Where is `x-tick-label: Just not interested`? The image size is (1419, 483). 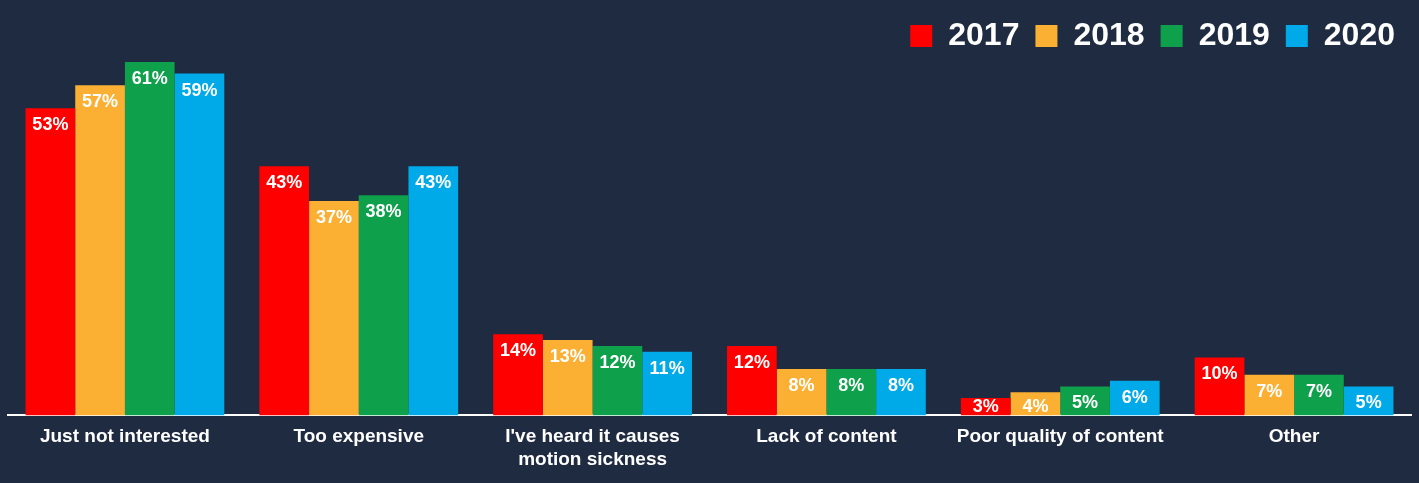
x-tick-label: Just not interested is located at coordinates (124, 436).